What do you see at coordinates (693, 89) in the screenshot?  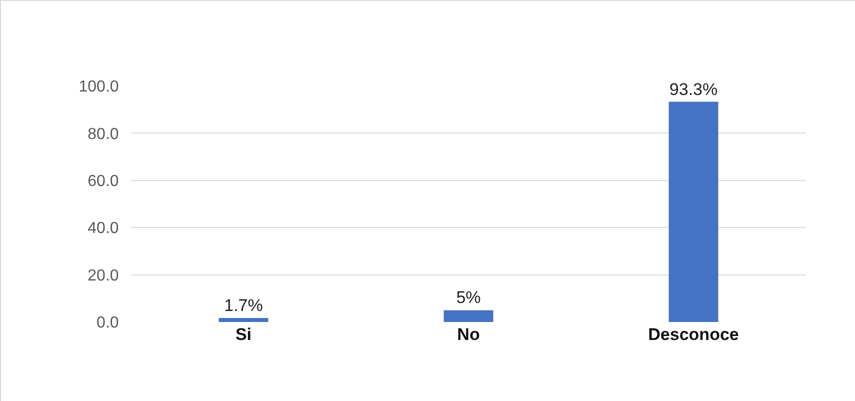 I see `data-label: 93.3%` at bounding box center [693, 89].